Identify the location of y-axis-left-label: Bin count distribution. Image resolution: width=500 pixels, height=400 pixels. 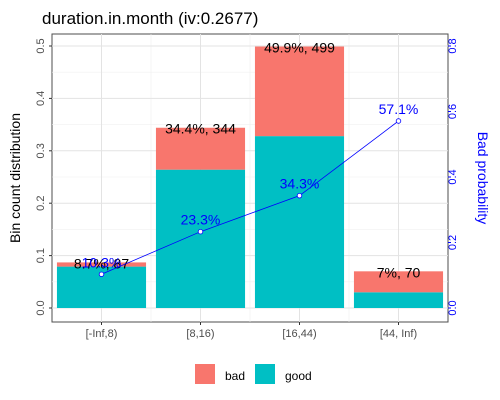
(15, 178).